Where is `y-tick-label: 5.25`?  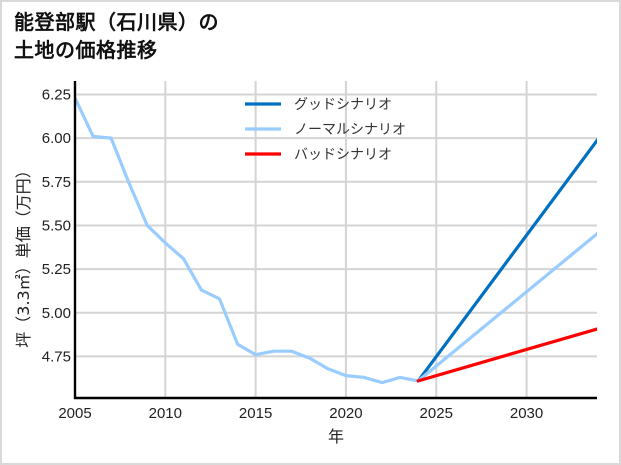 y-tick-label: 5.25 is located at coordinates (56, 269).